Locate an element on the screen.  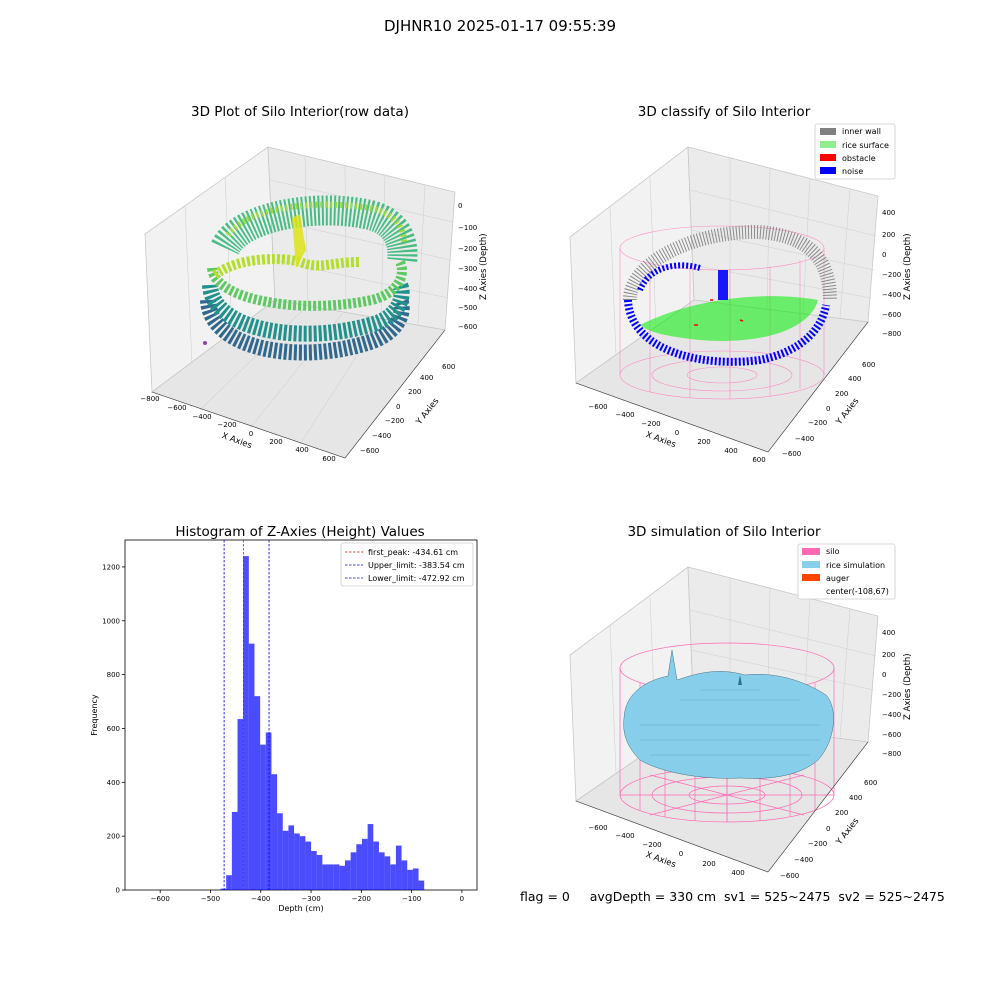
histogram-y-tick-label: 1000 is located at coordinates (111, 621).